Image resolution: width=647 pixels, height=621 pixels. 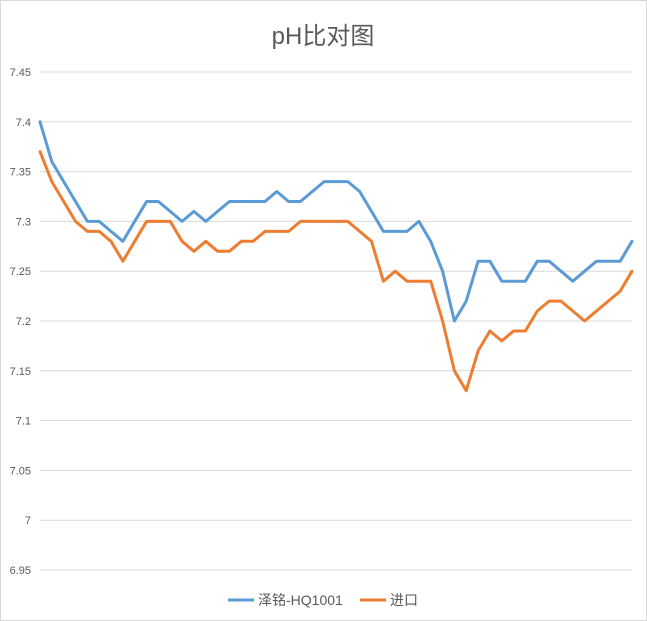 What do you see at coordinates (20, 73) in the screenshot?
I see `y-tick-label: 7.45` at bounding box center [20, 73].